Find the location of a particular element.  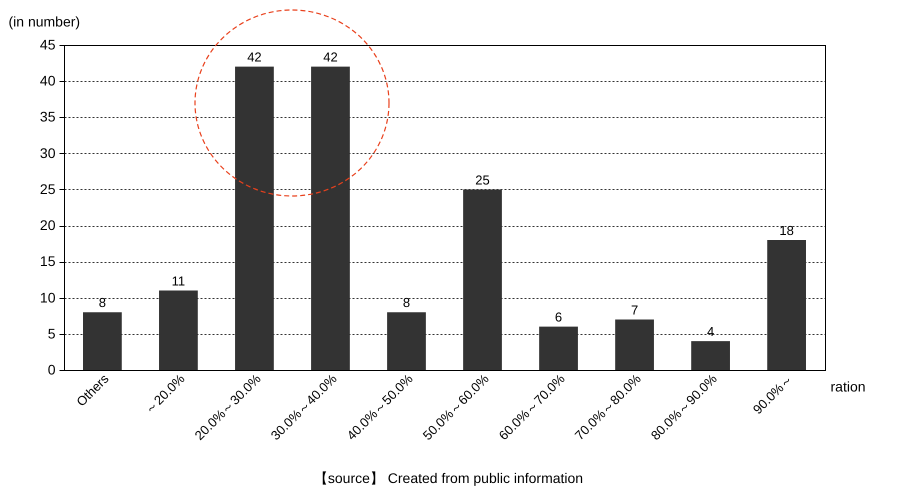

y-tick-label: 10 is located at coordinates (48, 297).